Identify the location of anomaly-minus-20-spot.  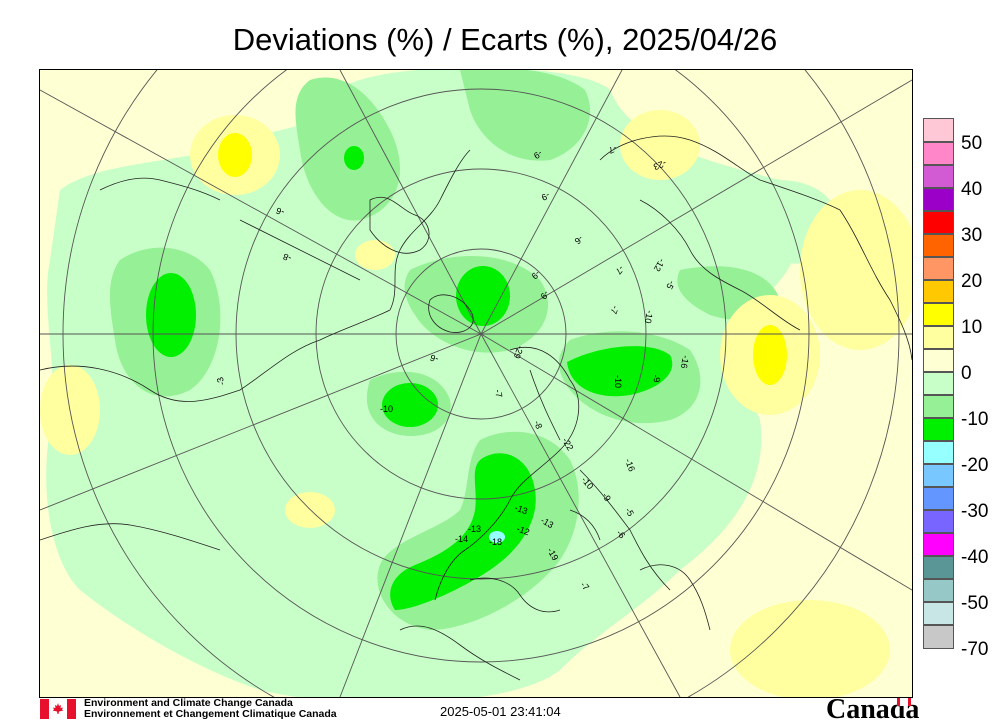
(497, 537).